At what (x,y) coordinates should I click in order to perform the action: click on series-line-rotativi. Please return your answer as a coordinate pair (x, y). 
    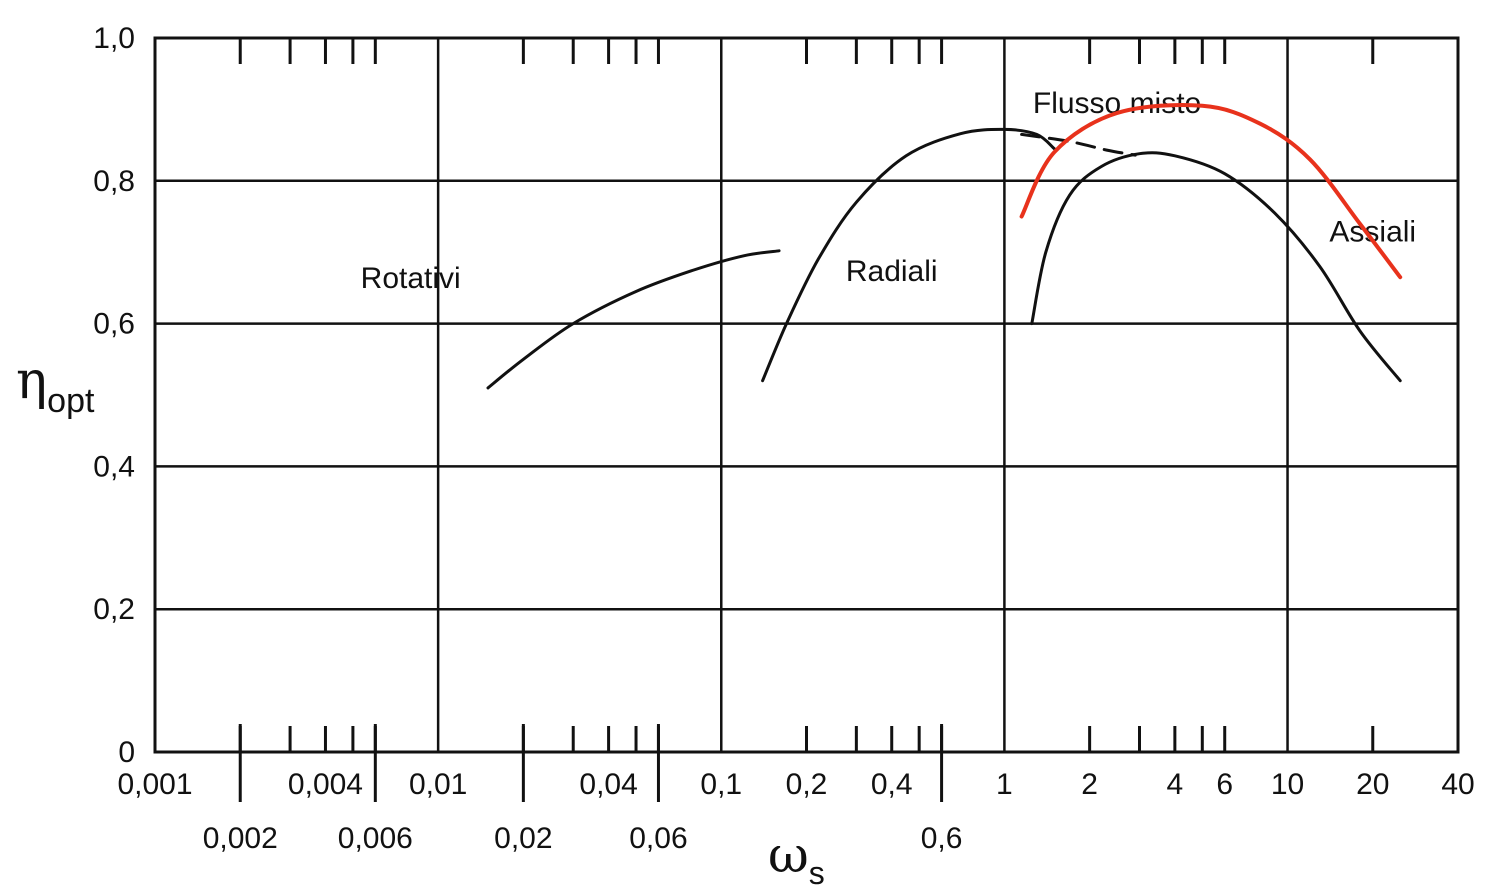
    Looking at the image, I should click on (633, 319).